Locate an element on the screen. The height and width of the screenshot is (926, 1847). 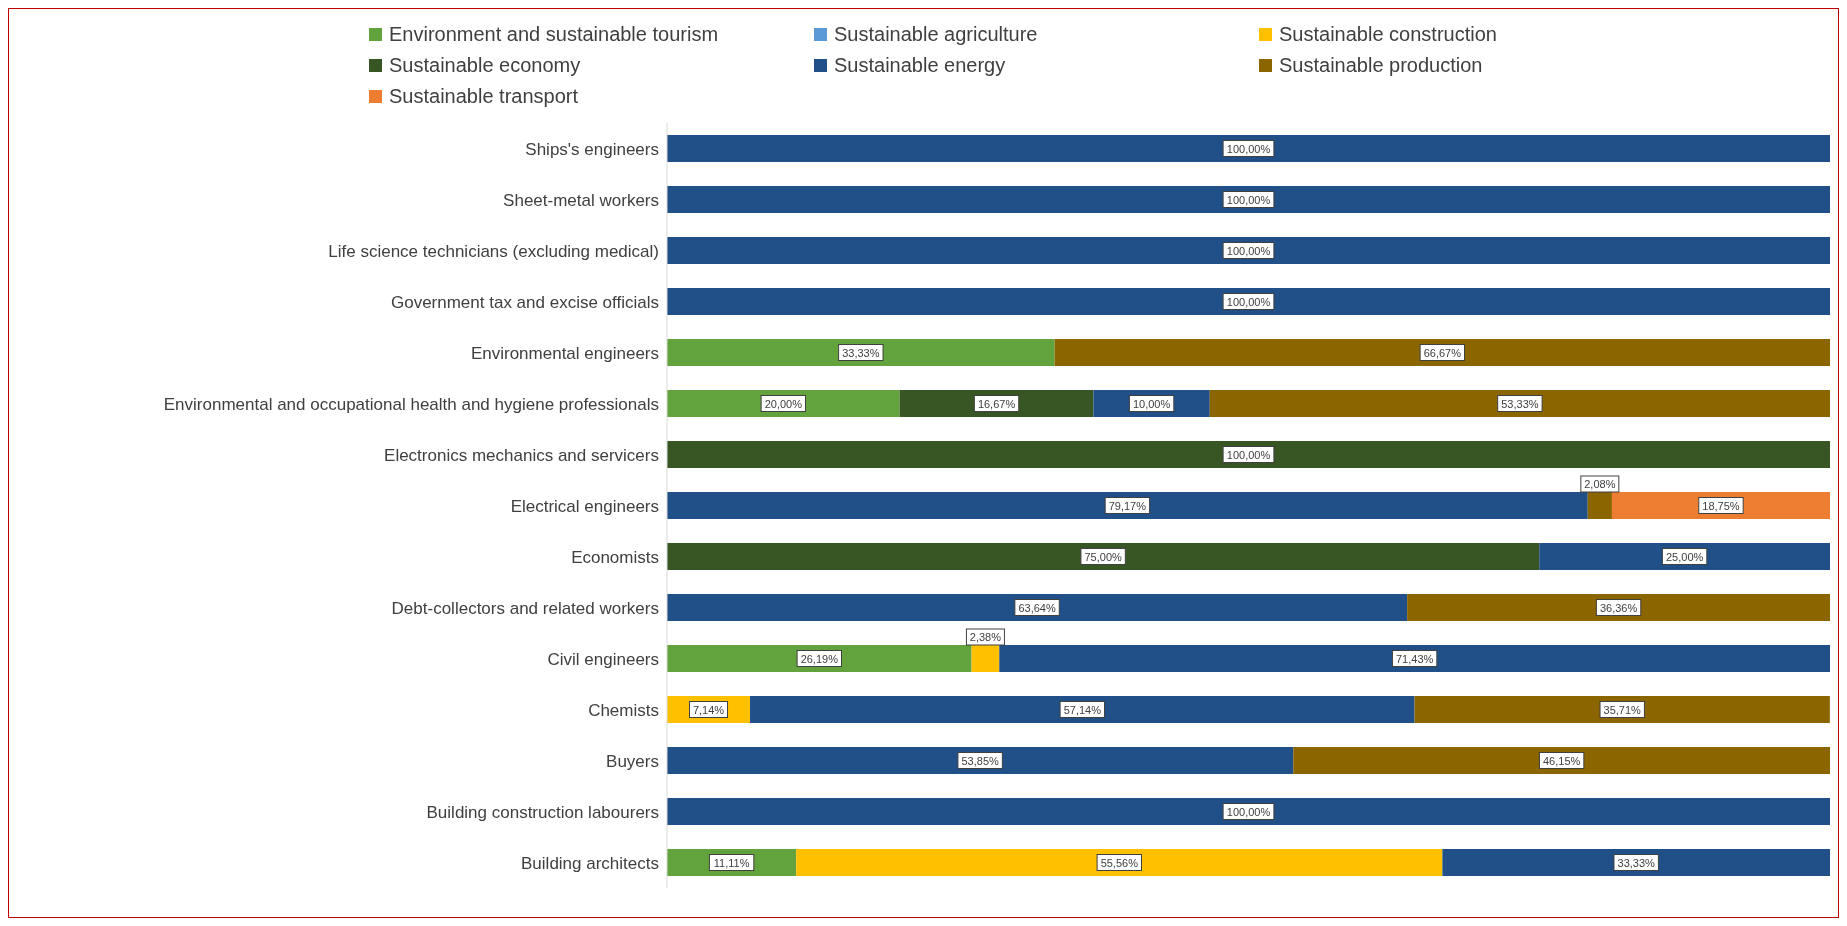
data-label: 53,85% is located at coordinates (980, 760).